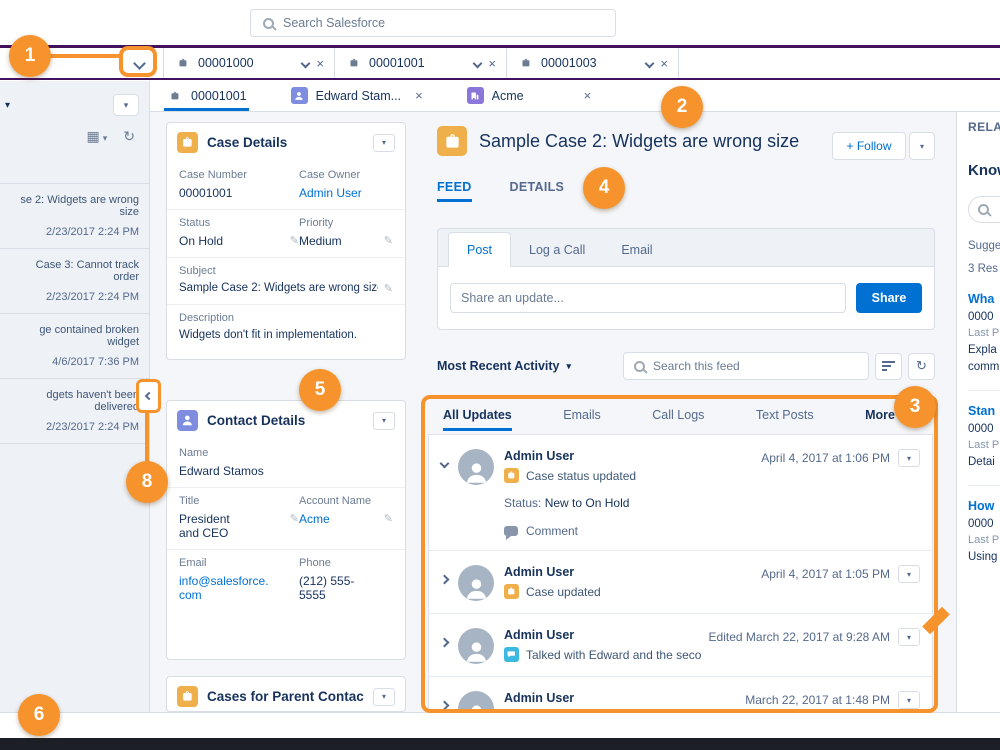 This screenshot has height=750, width=1000. I want to click on share-update-input, so click(648, 298).